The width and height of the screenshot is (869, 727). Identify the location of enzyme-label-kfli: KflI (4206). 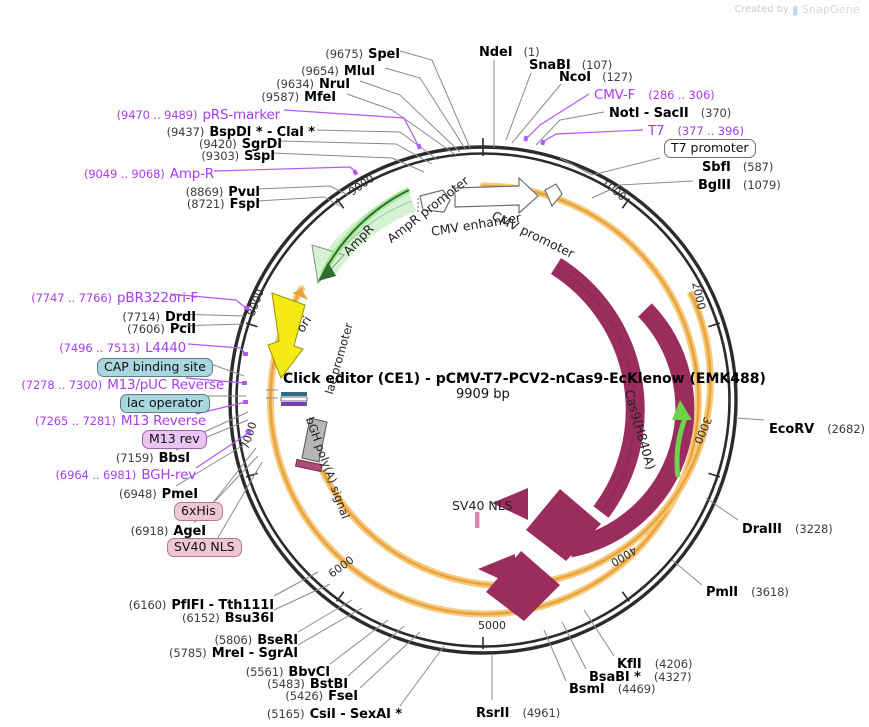
(655, 664).